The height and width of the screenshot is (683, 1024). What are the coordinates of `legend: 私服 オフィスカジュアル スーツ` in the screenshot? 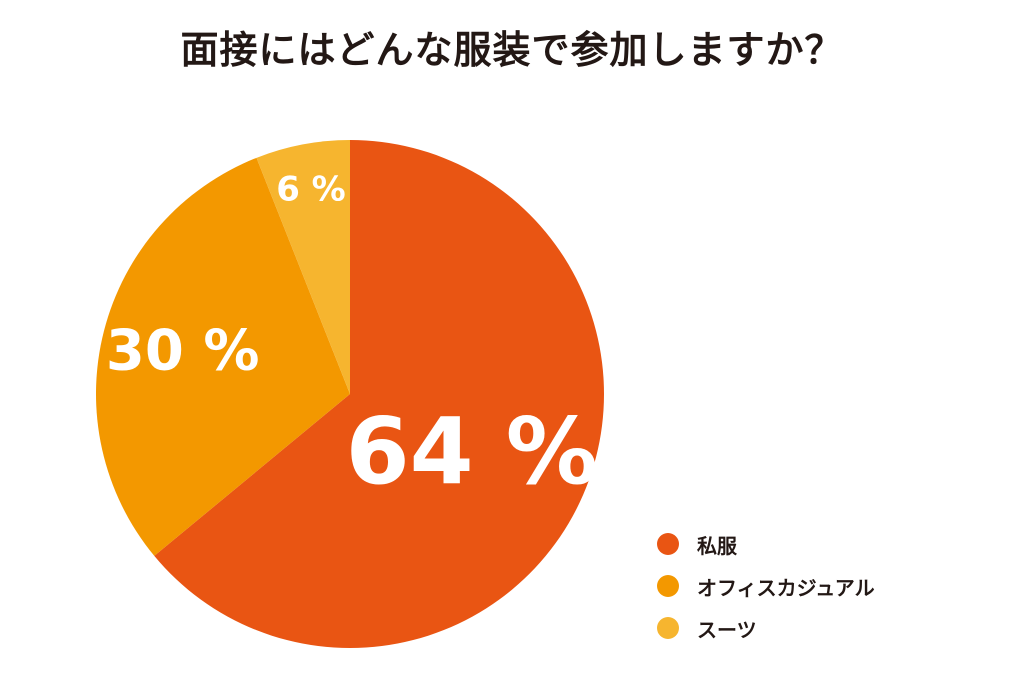 It's located at (766, 586).